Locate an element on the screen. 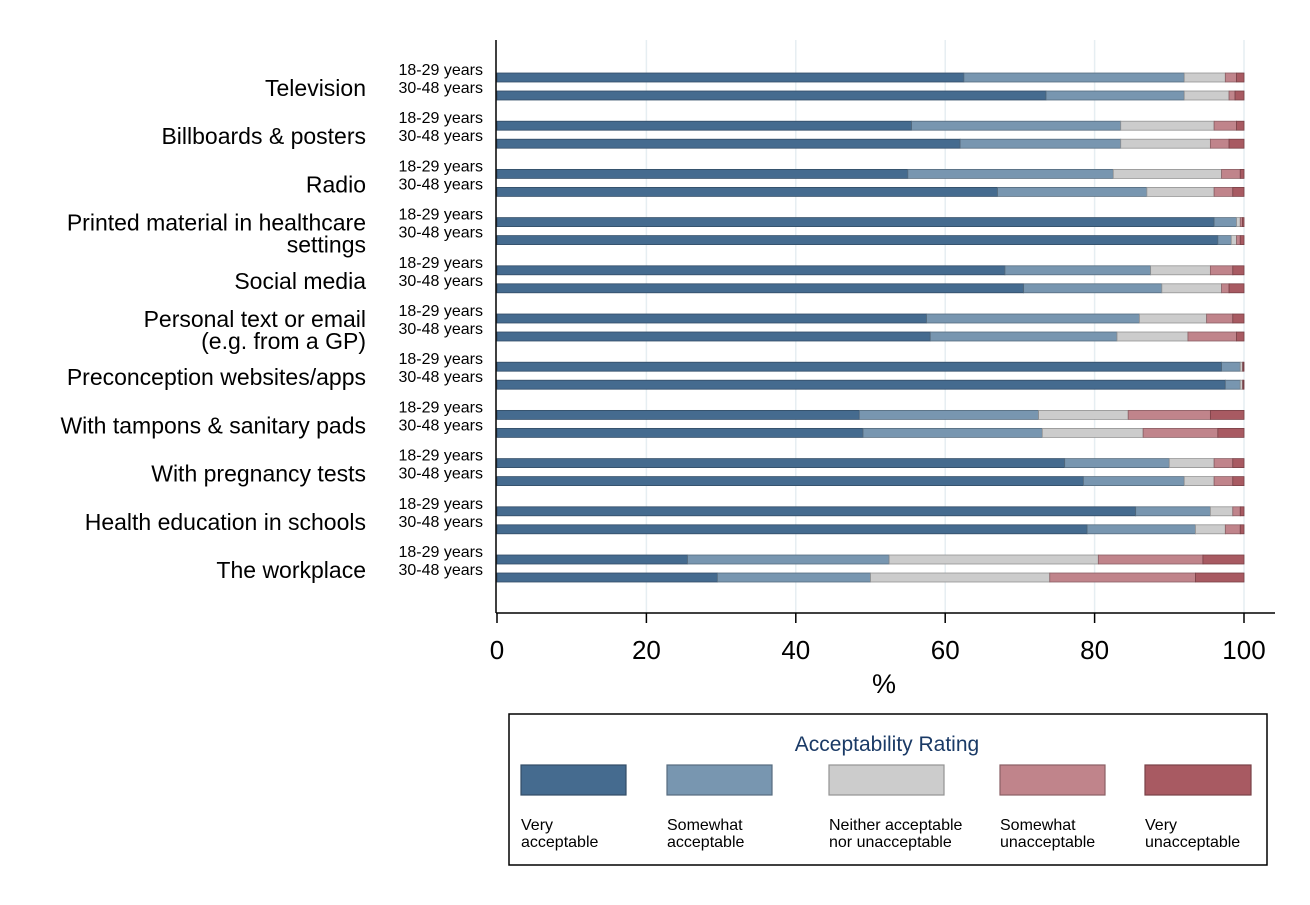 The height and width of the screenshot is (905, 1310). legend-title: Acceptability Rating is located at coordinates (887, 744).